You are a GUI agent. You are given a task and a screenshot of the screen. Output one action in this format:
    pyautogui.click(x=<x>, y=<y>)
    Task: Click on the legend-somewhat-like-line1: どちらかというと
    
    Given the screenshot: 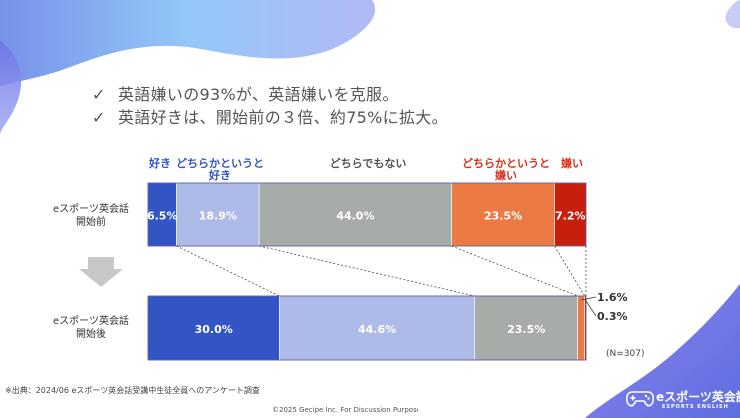 What is the action you would take?
    pyautogui.click(x=220, y=163)
    